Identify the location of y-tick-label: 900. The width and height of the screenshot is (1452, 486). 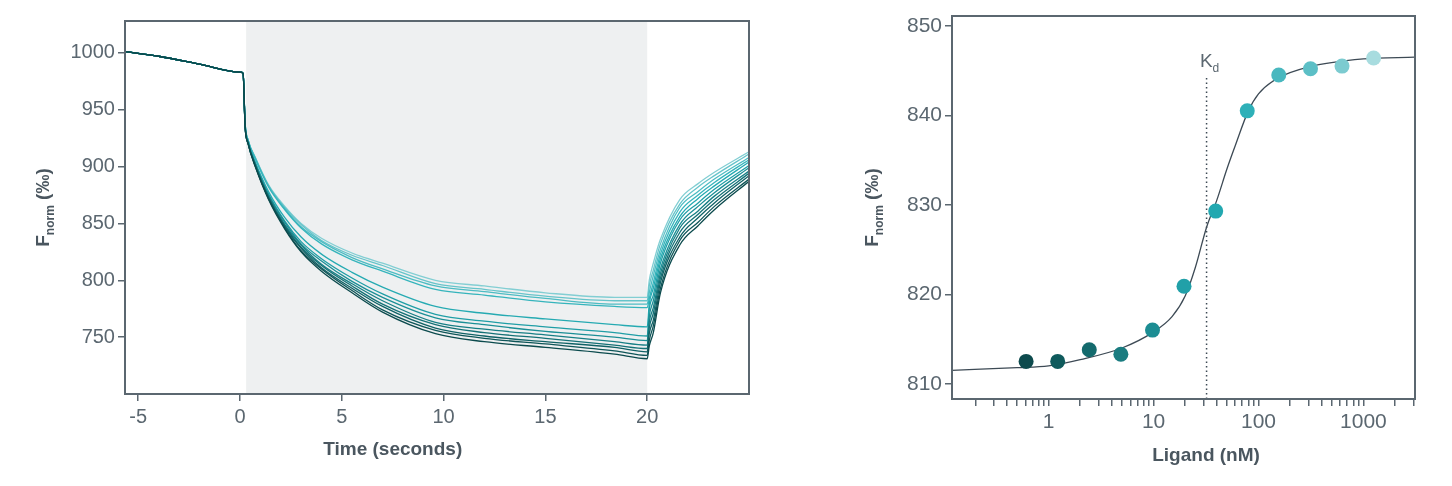
(98, 165).